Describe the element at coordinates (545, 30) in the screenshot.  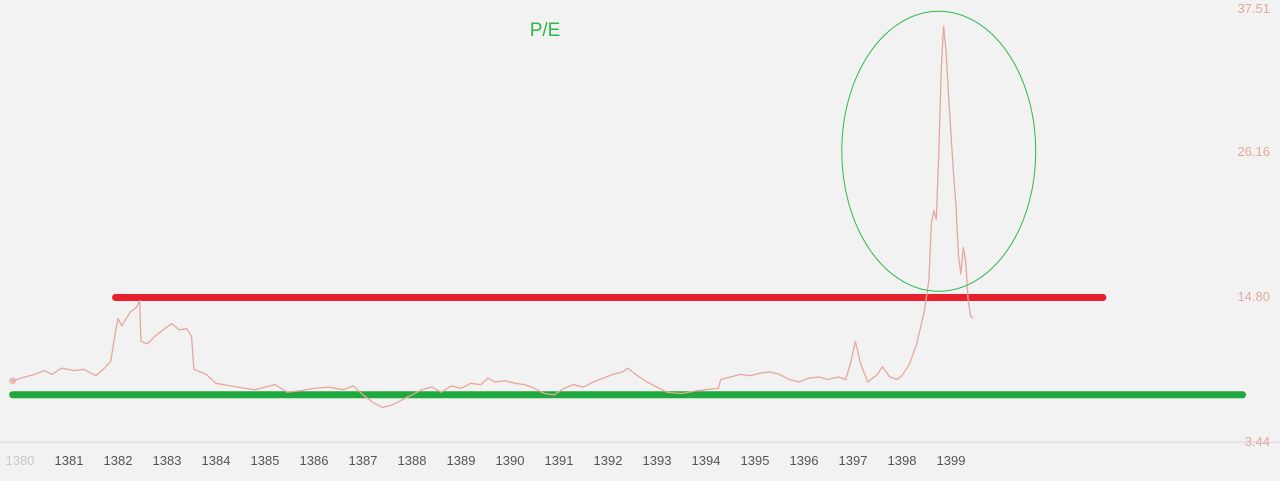
I see `chart-title: P/E` at that location.